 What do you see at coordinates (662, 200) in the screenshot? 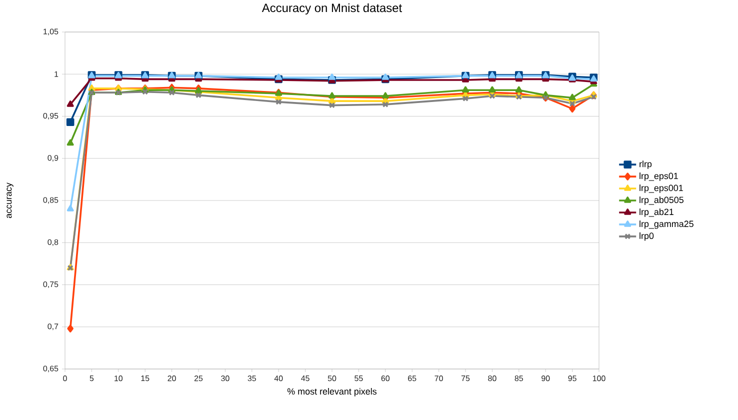
I see `legend-label: lrp_ab0505` at bounding box center [662, 200].